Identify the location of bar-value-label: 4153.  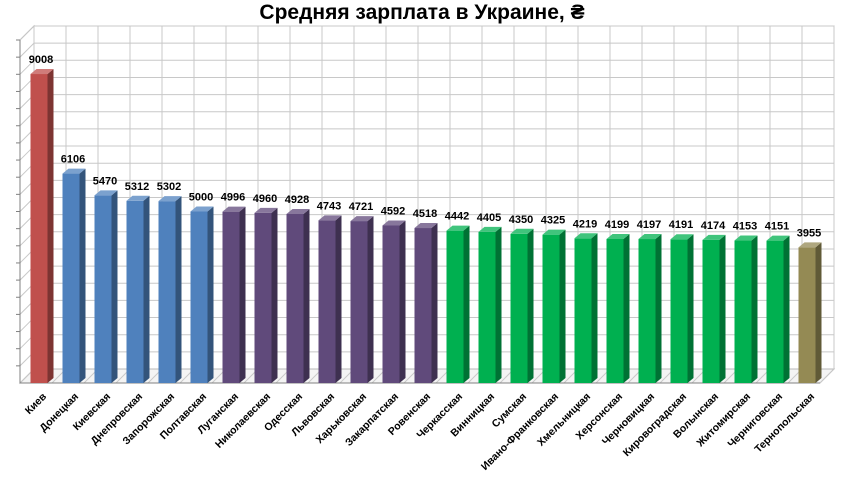
(745, 227).